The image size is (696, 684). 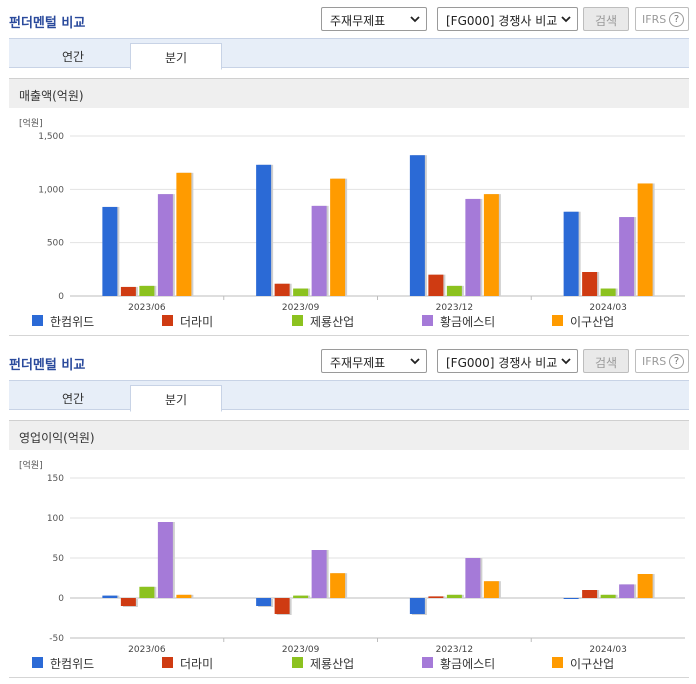 I want to click on y-tick-label: 1,000, so click(x=51, y=190).